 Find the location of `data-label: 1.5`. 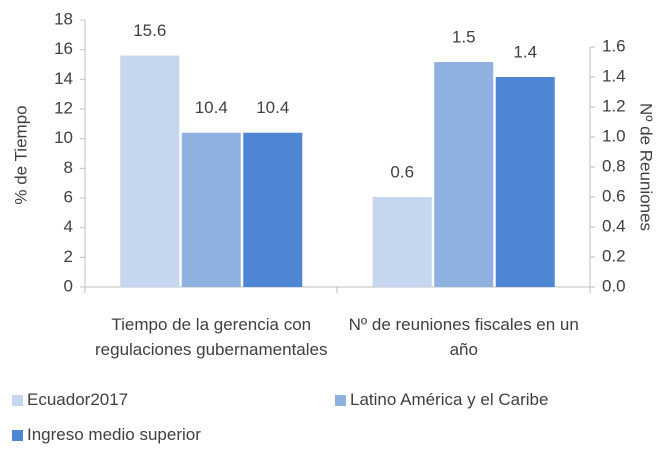

data-label: 1.5 is located at coordinates (464, 36).